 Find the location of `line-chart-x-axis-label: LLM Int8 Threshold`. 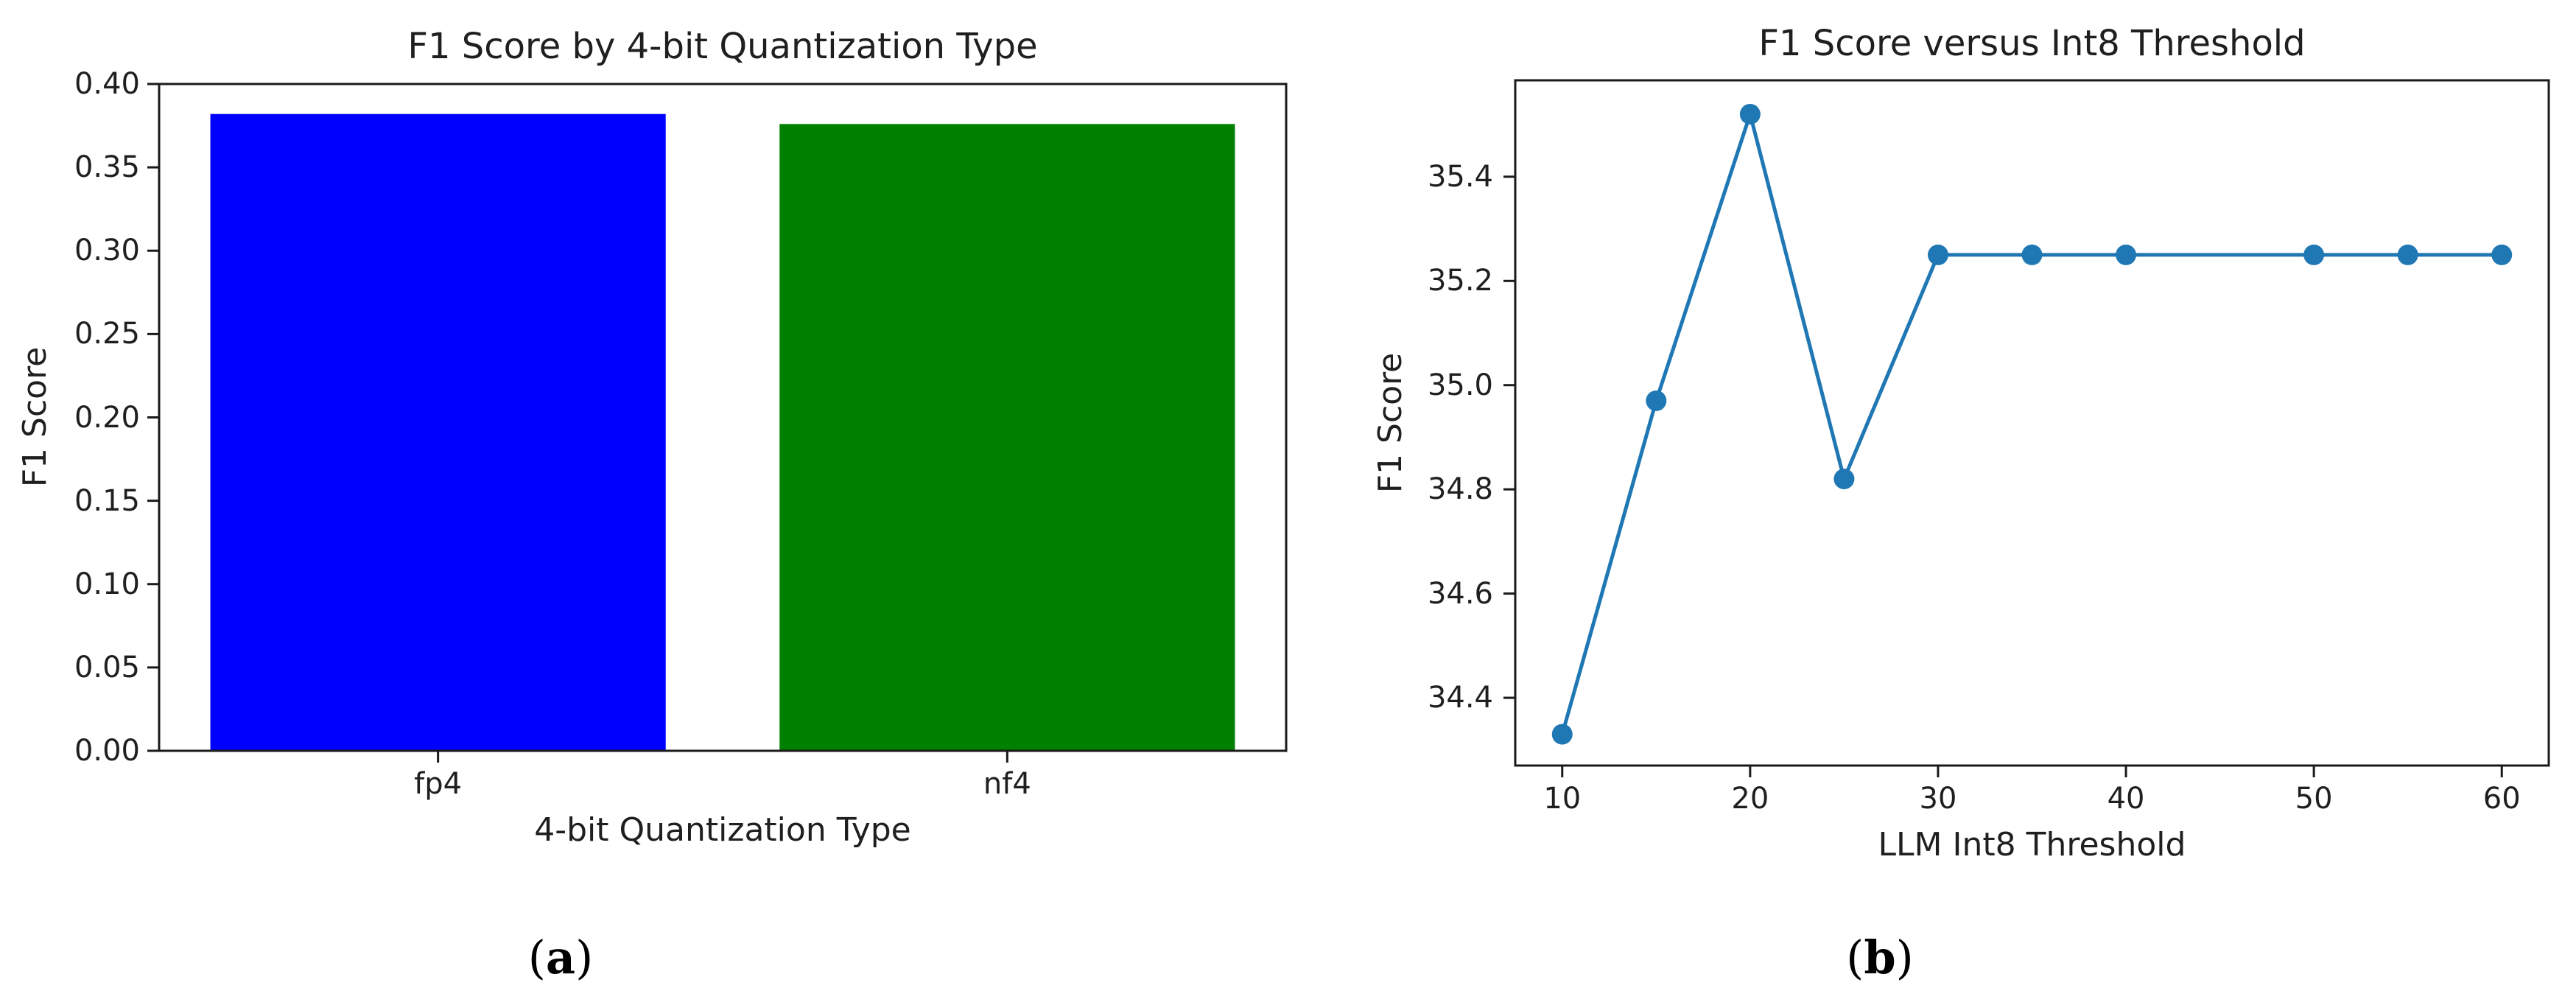

line-chart-x-axis-label: LLM Int8 Threshold is located at coordinates (2032, 845).